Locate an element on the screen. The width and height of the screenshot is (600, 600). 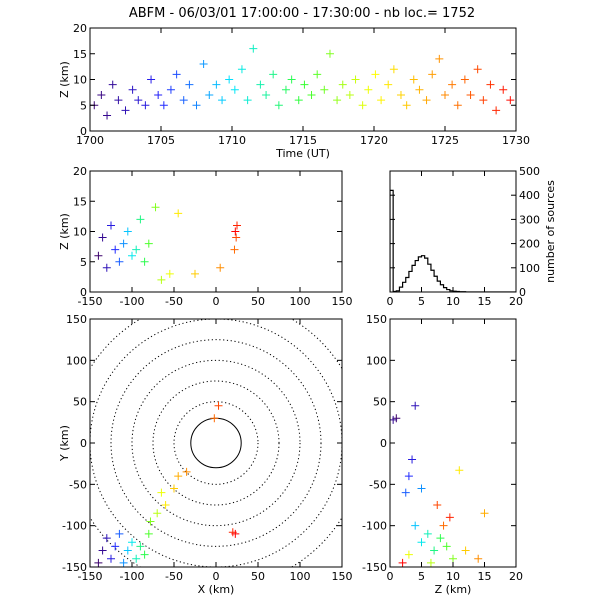
y-tick-label: 20 is located at coordinates (80, 28).